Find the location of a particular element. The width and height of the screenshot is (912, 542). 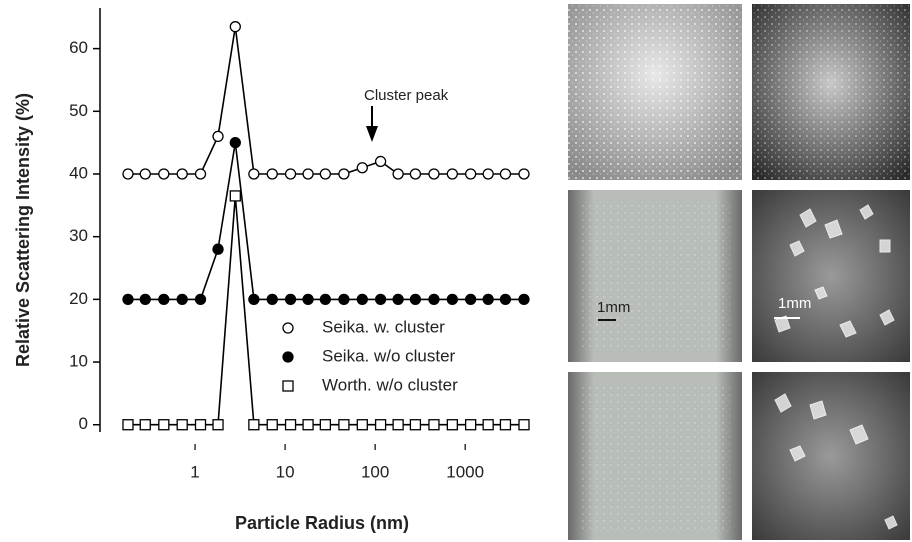

annotation-arrowhead is located at coordinates (372, 134).